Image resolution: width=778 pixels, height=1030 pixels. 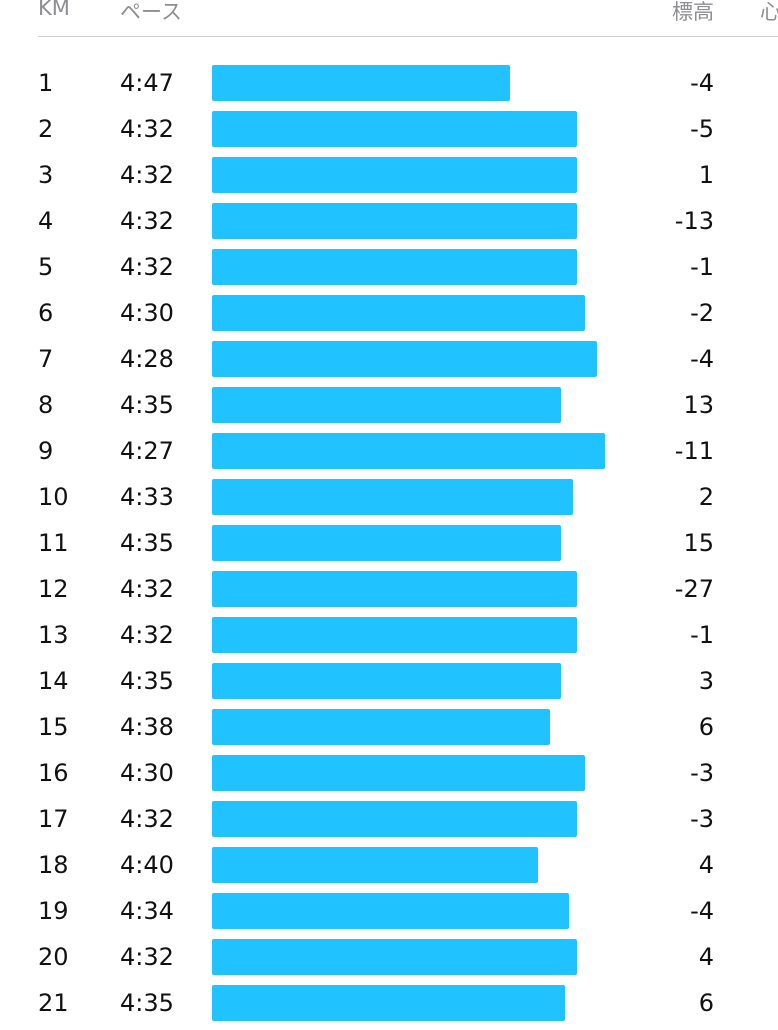 I want to click on split-row: 5 4:32 -1, so click(x=389, y=271).